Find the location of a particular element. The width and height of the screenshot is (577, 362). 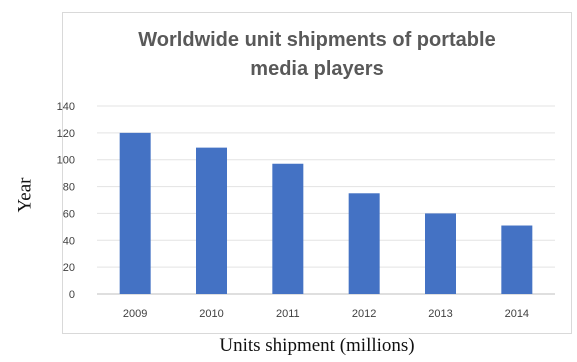

x-tick-label: 2010 is located at coordinates (211, 314).